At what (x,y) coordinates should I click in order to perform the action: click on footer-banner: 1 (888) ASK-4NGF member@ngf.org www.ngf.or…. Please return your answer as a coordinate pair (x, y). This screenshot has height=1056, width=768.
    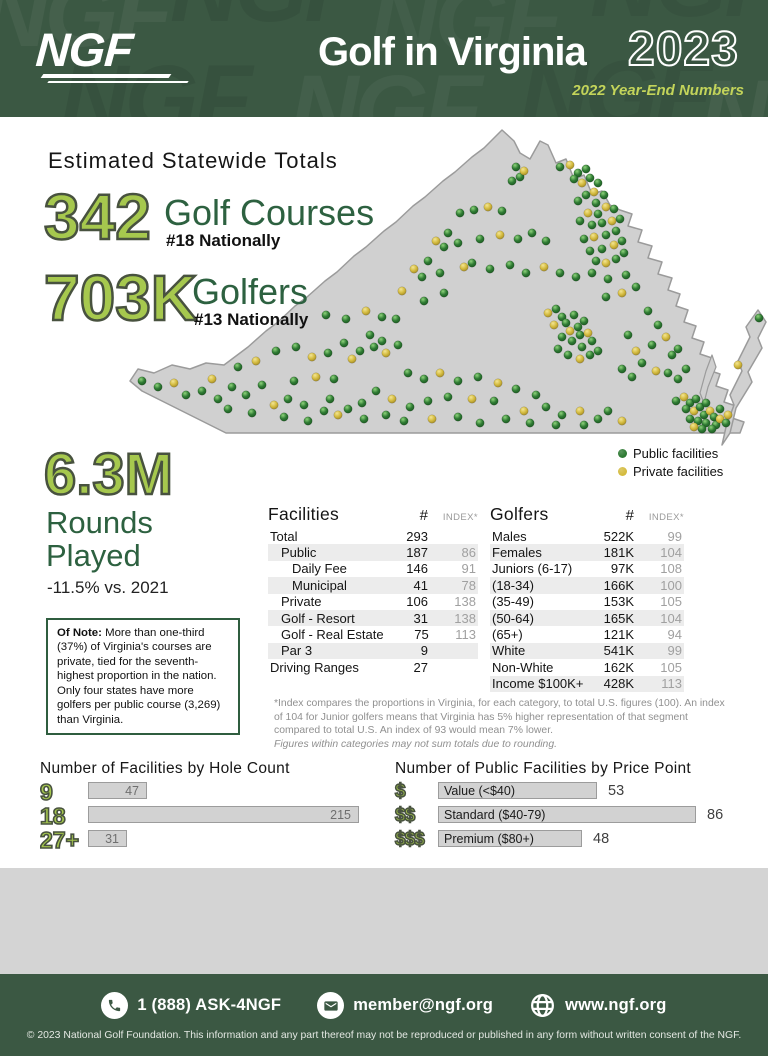
    Looking at the image, I should click on (384, 1015).